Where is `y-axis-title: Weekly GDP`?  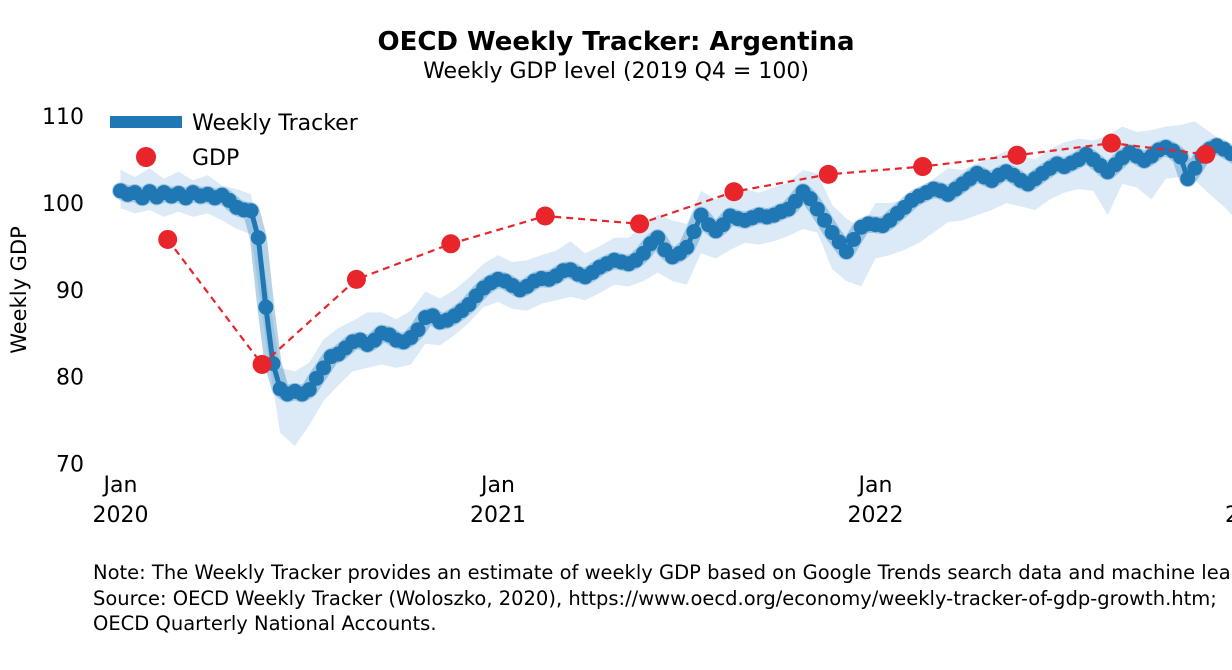
y-axis-title: Weekly GDP is located at coordinates (19, 290).